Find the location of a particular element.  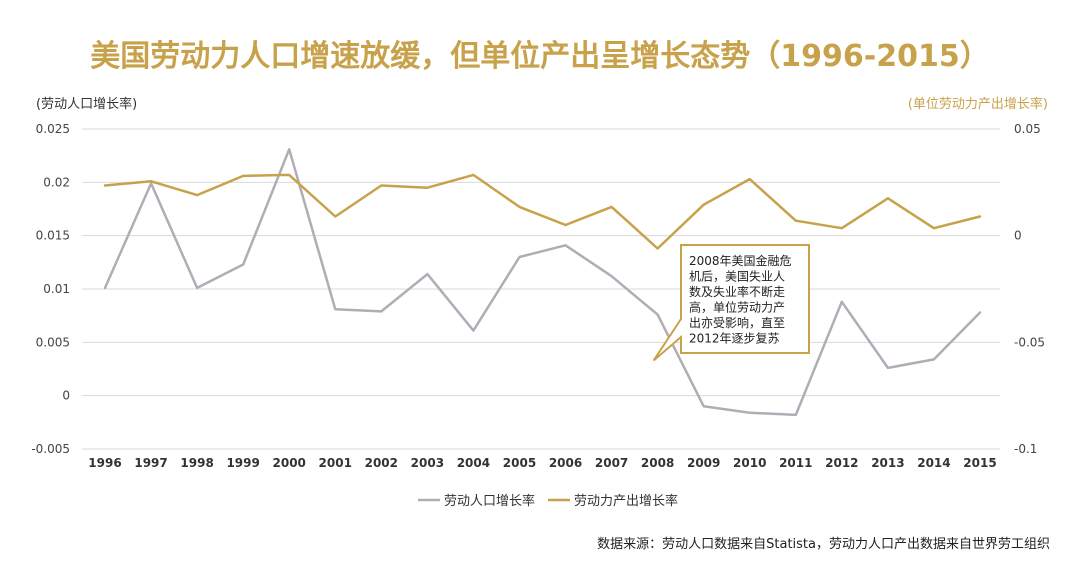

right-y-tick-label: 0 is located at coordinates (1018, 236).